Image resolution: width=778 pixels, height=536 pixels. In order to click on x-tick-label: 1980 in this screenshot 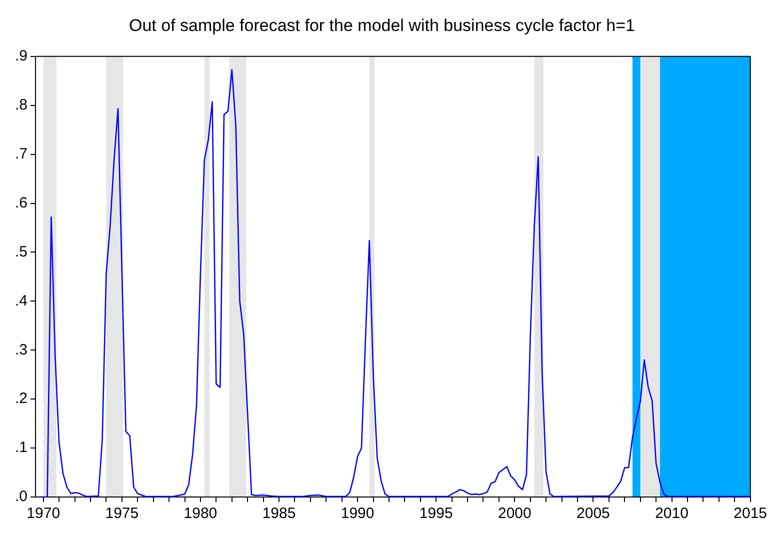, I will do `click(201, 513)`.